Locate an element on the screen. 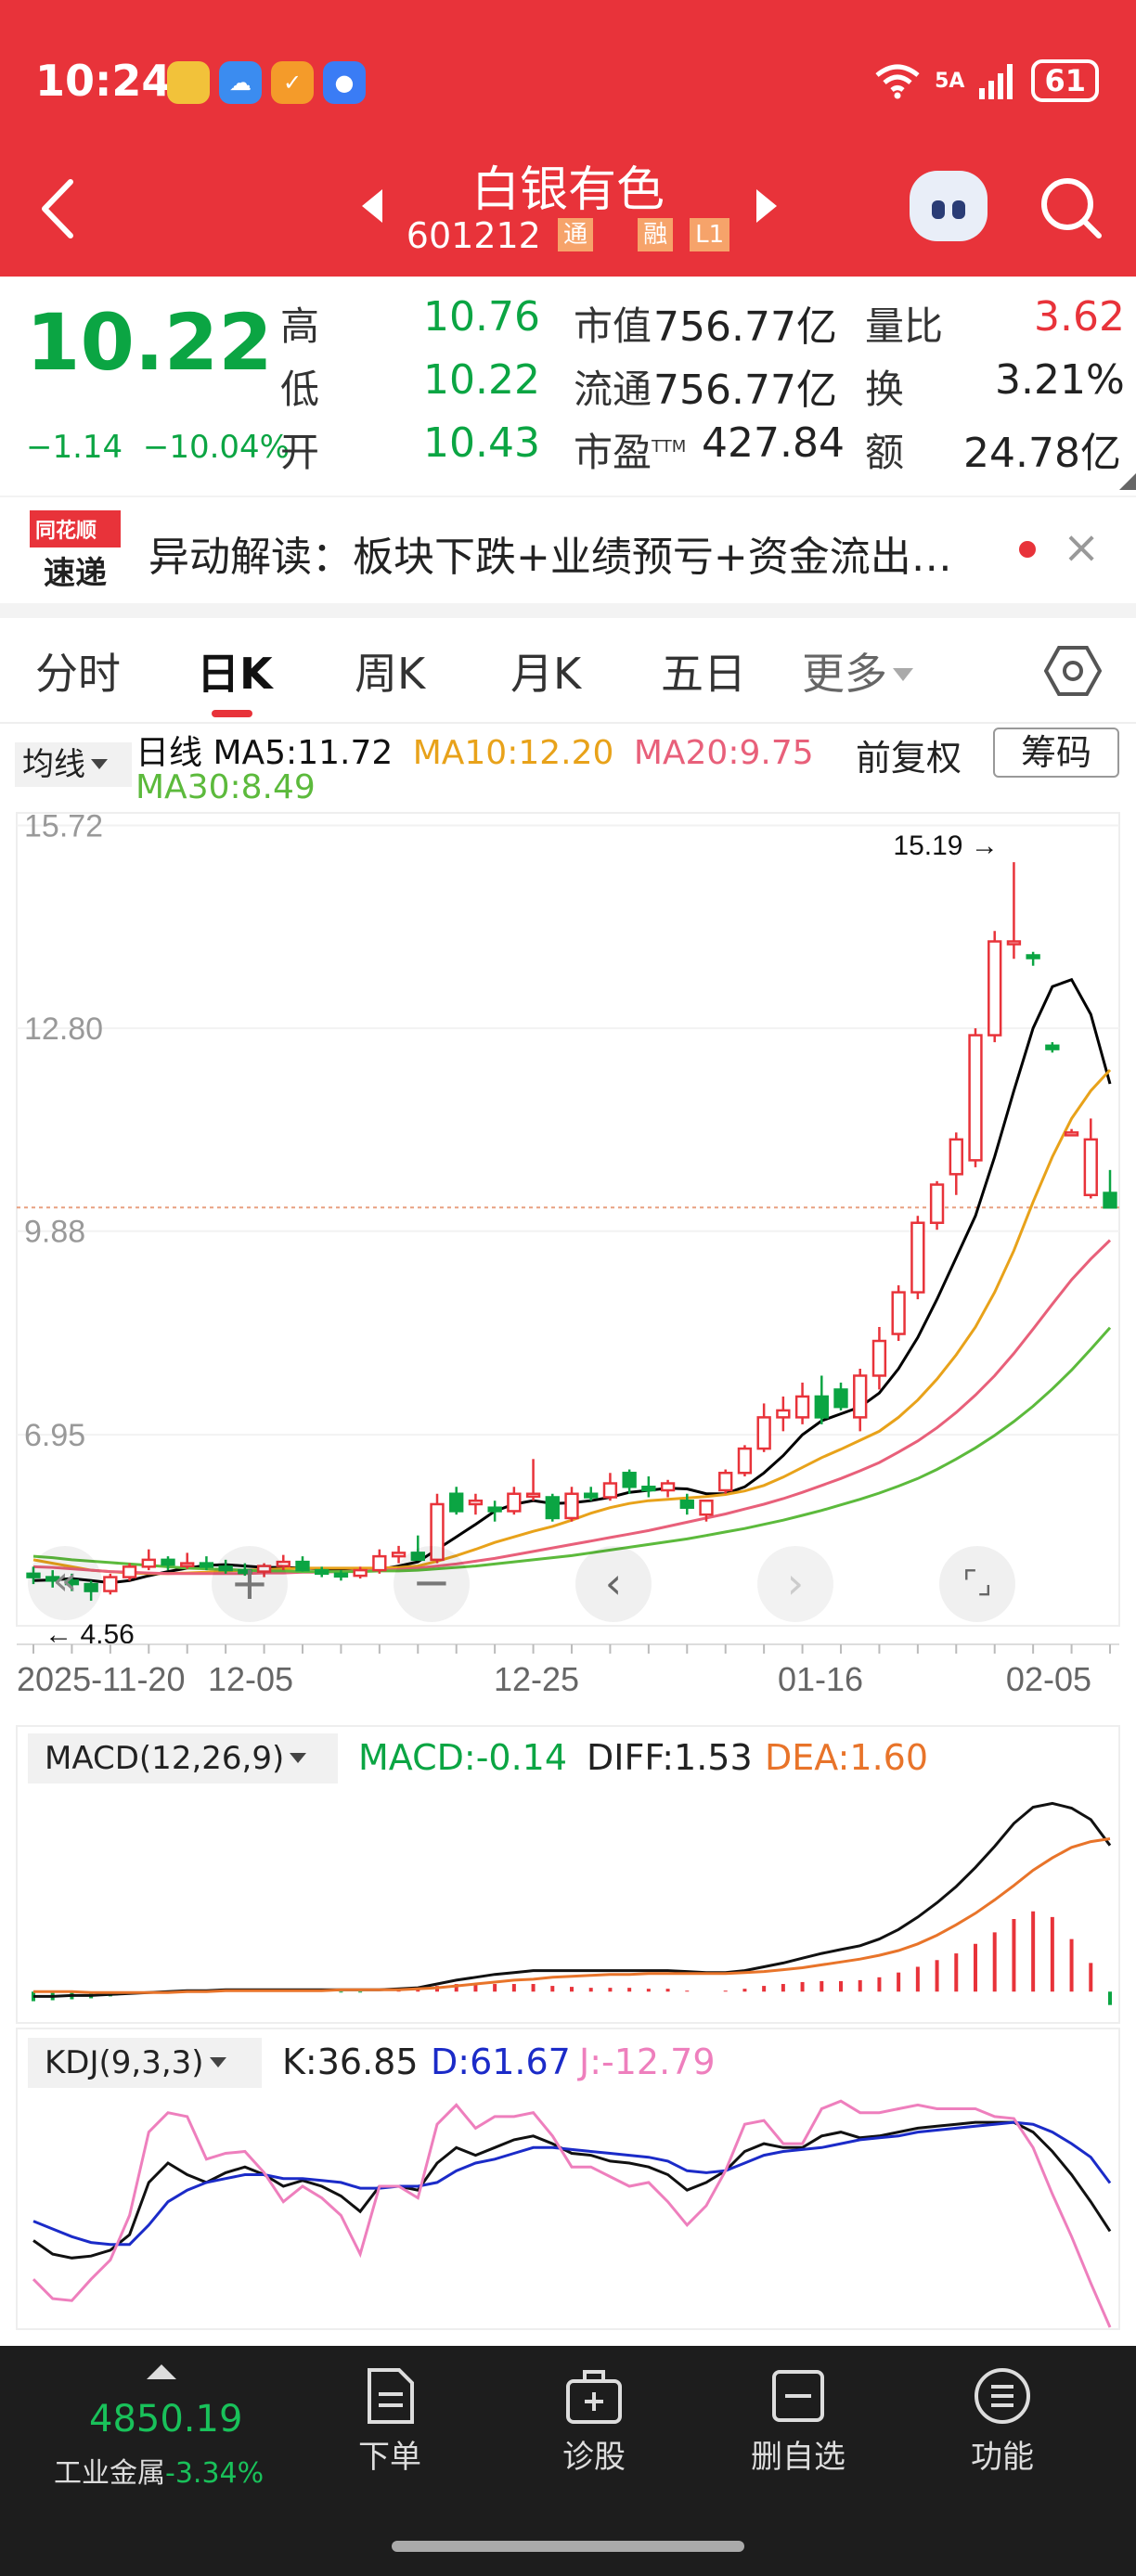  tab-monthly-k: 月K is located at coordinates (546, 674).